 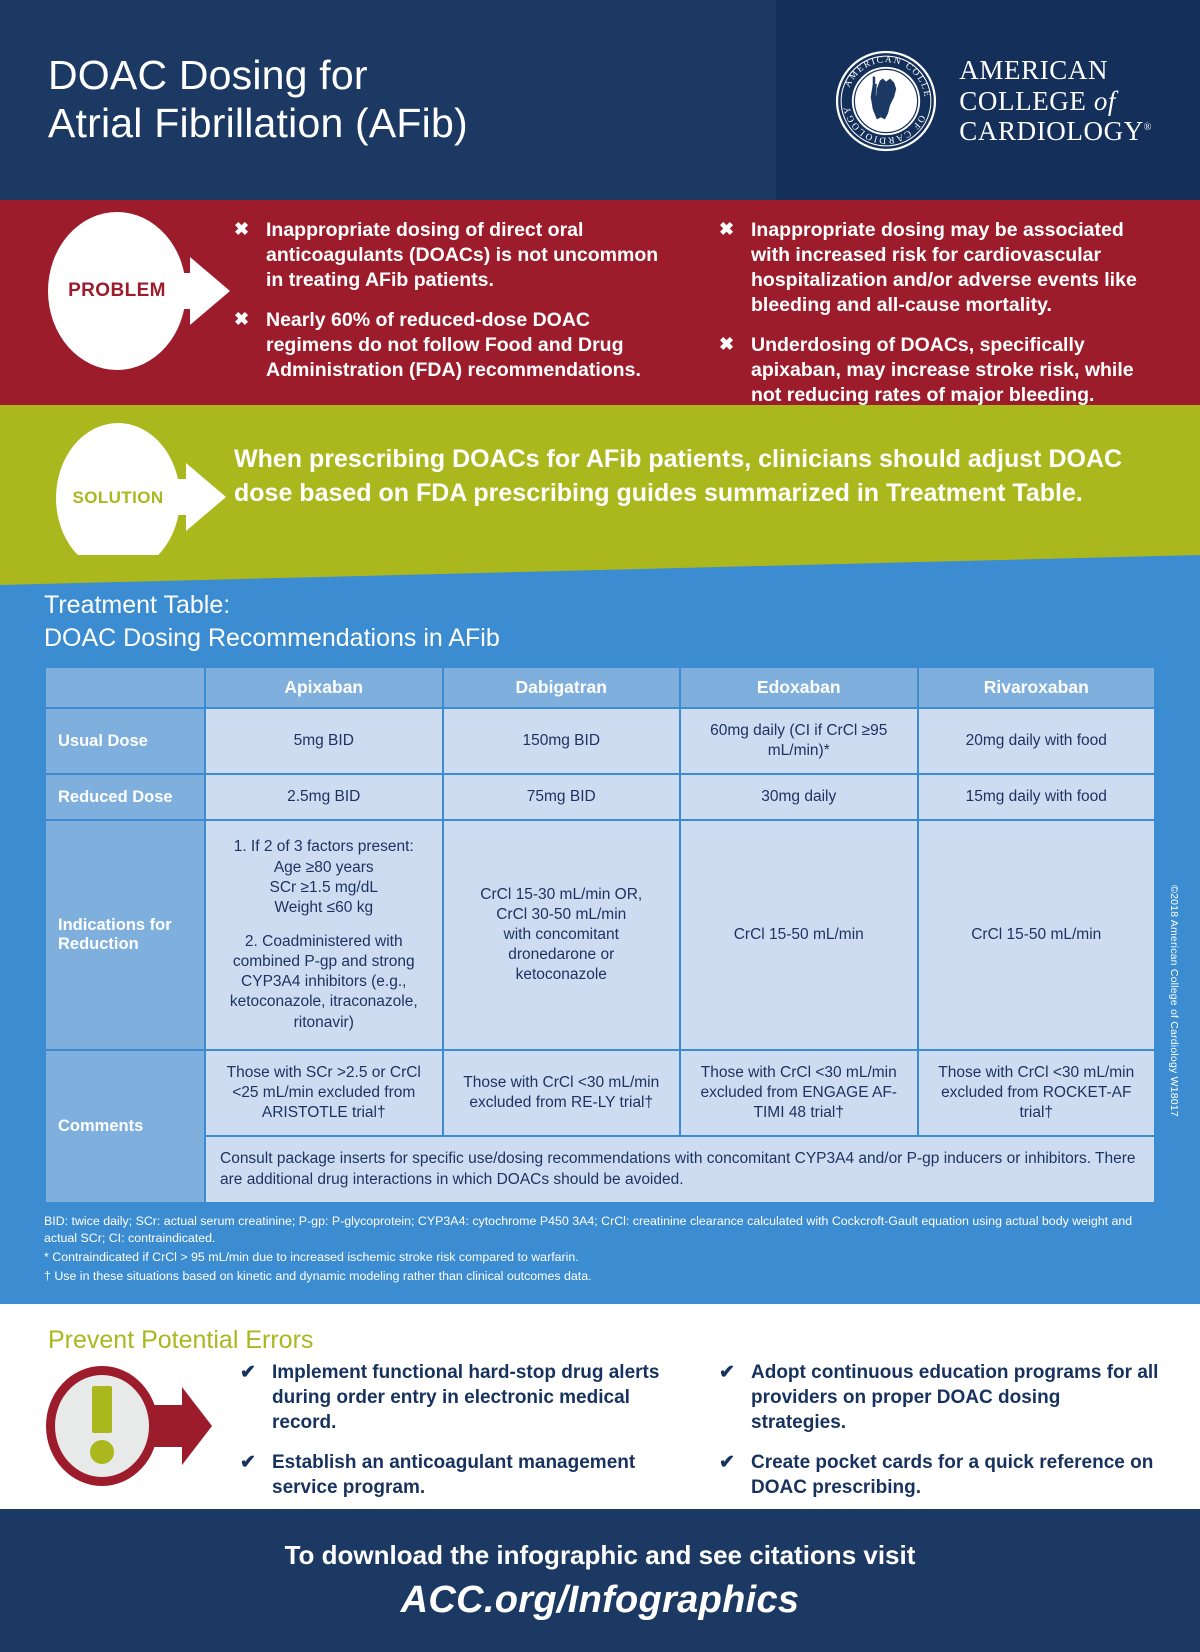 I want to click on header-right-panel, so click(x=988, y=100).